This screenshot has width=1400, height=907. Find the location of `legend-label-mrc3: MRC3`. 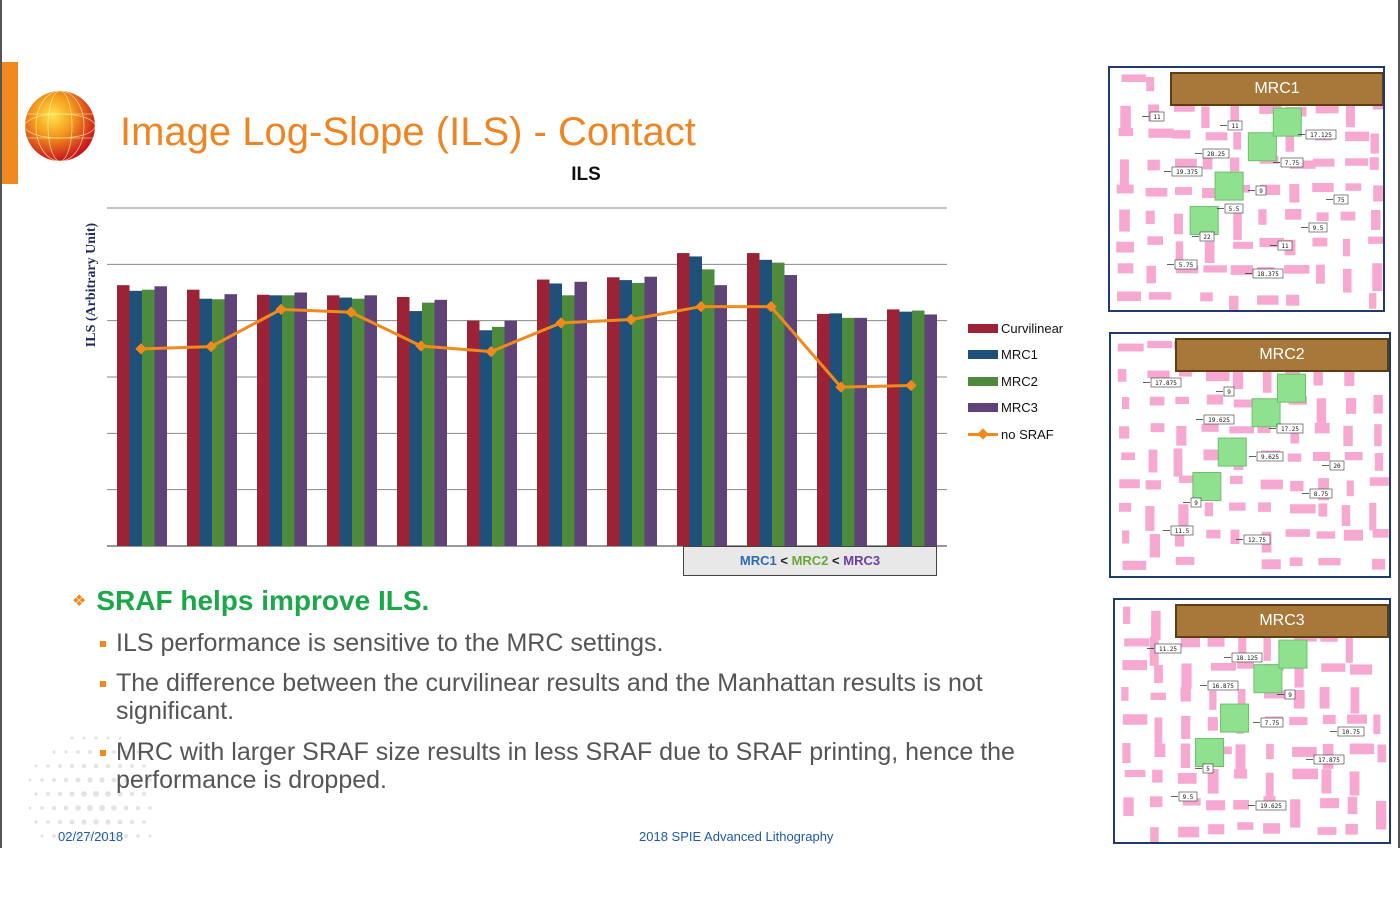

legend-label-mrc3: MRC3 is located at coordinates (1019, 408).